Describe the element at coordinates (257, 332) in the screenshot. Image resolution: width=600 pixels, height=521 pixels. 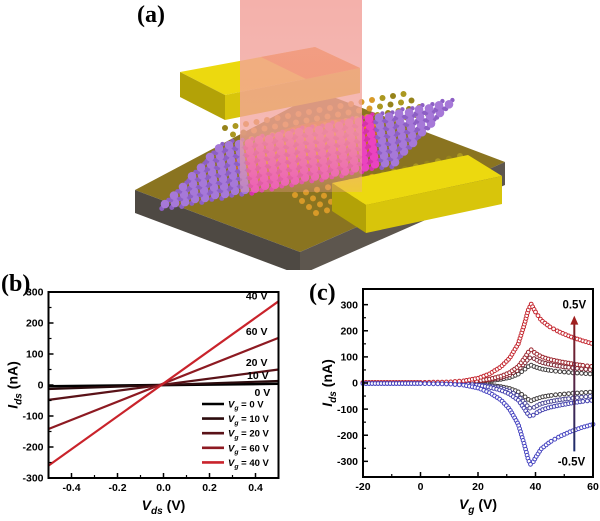
I see `svg-text: 60 V` at that location.